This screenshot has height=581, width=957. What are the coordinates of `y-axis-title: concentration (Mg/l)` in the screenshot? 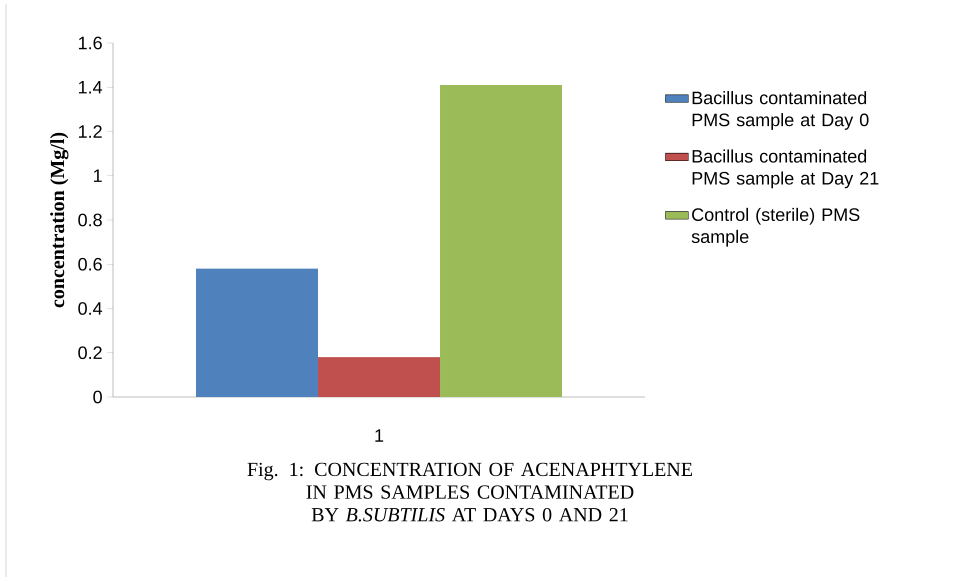 It's located at (59, 220).